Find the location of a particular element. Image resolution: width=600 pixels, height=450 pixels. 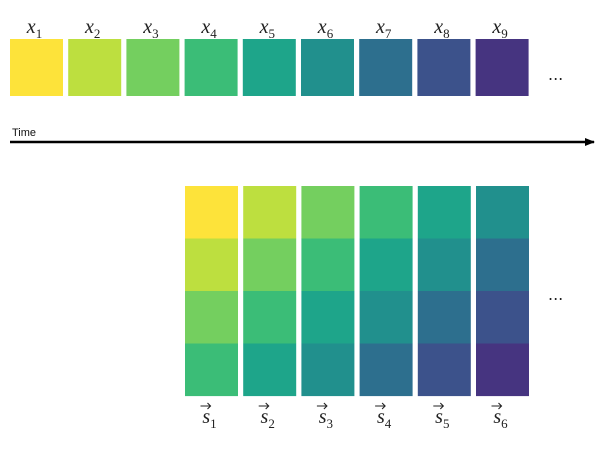

sequence-label: x4 is located at coordinates (208, 28).